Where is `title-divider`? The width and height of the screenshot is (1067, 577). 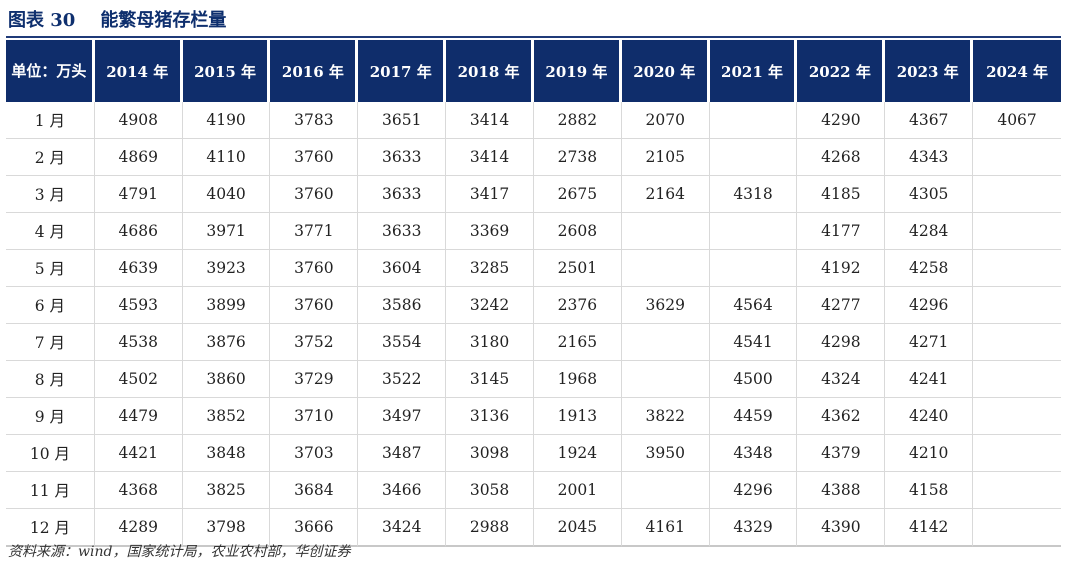
title-divider is located at coordinates (533, 37).